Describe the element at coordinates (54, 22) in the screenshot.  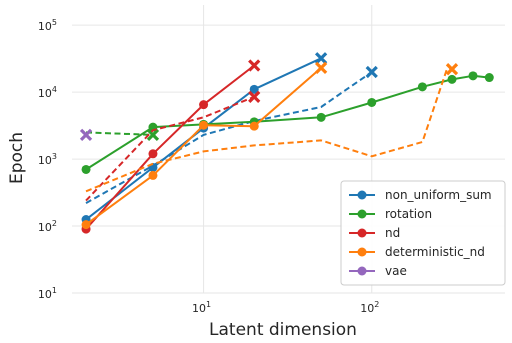
I see `y-tick-label-exponent: 5` at that location.